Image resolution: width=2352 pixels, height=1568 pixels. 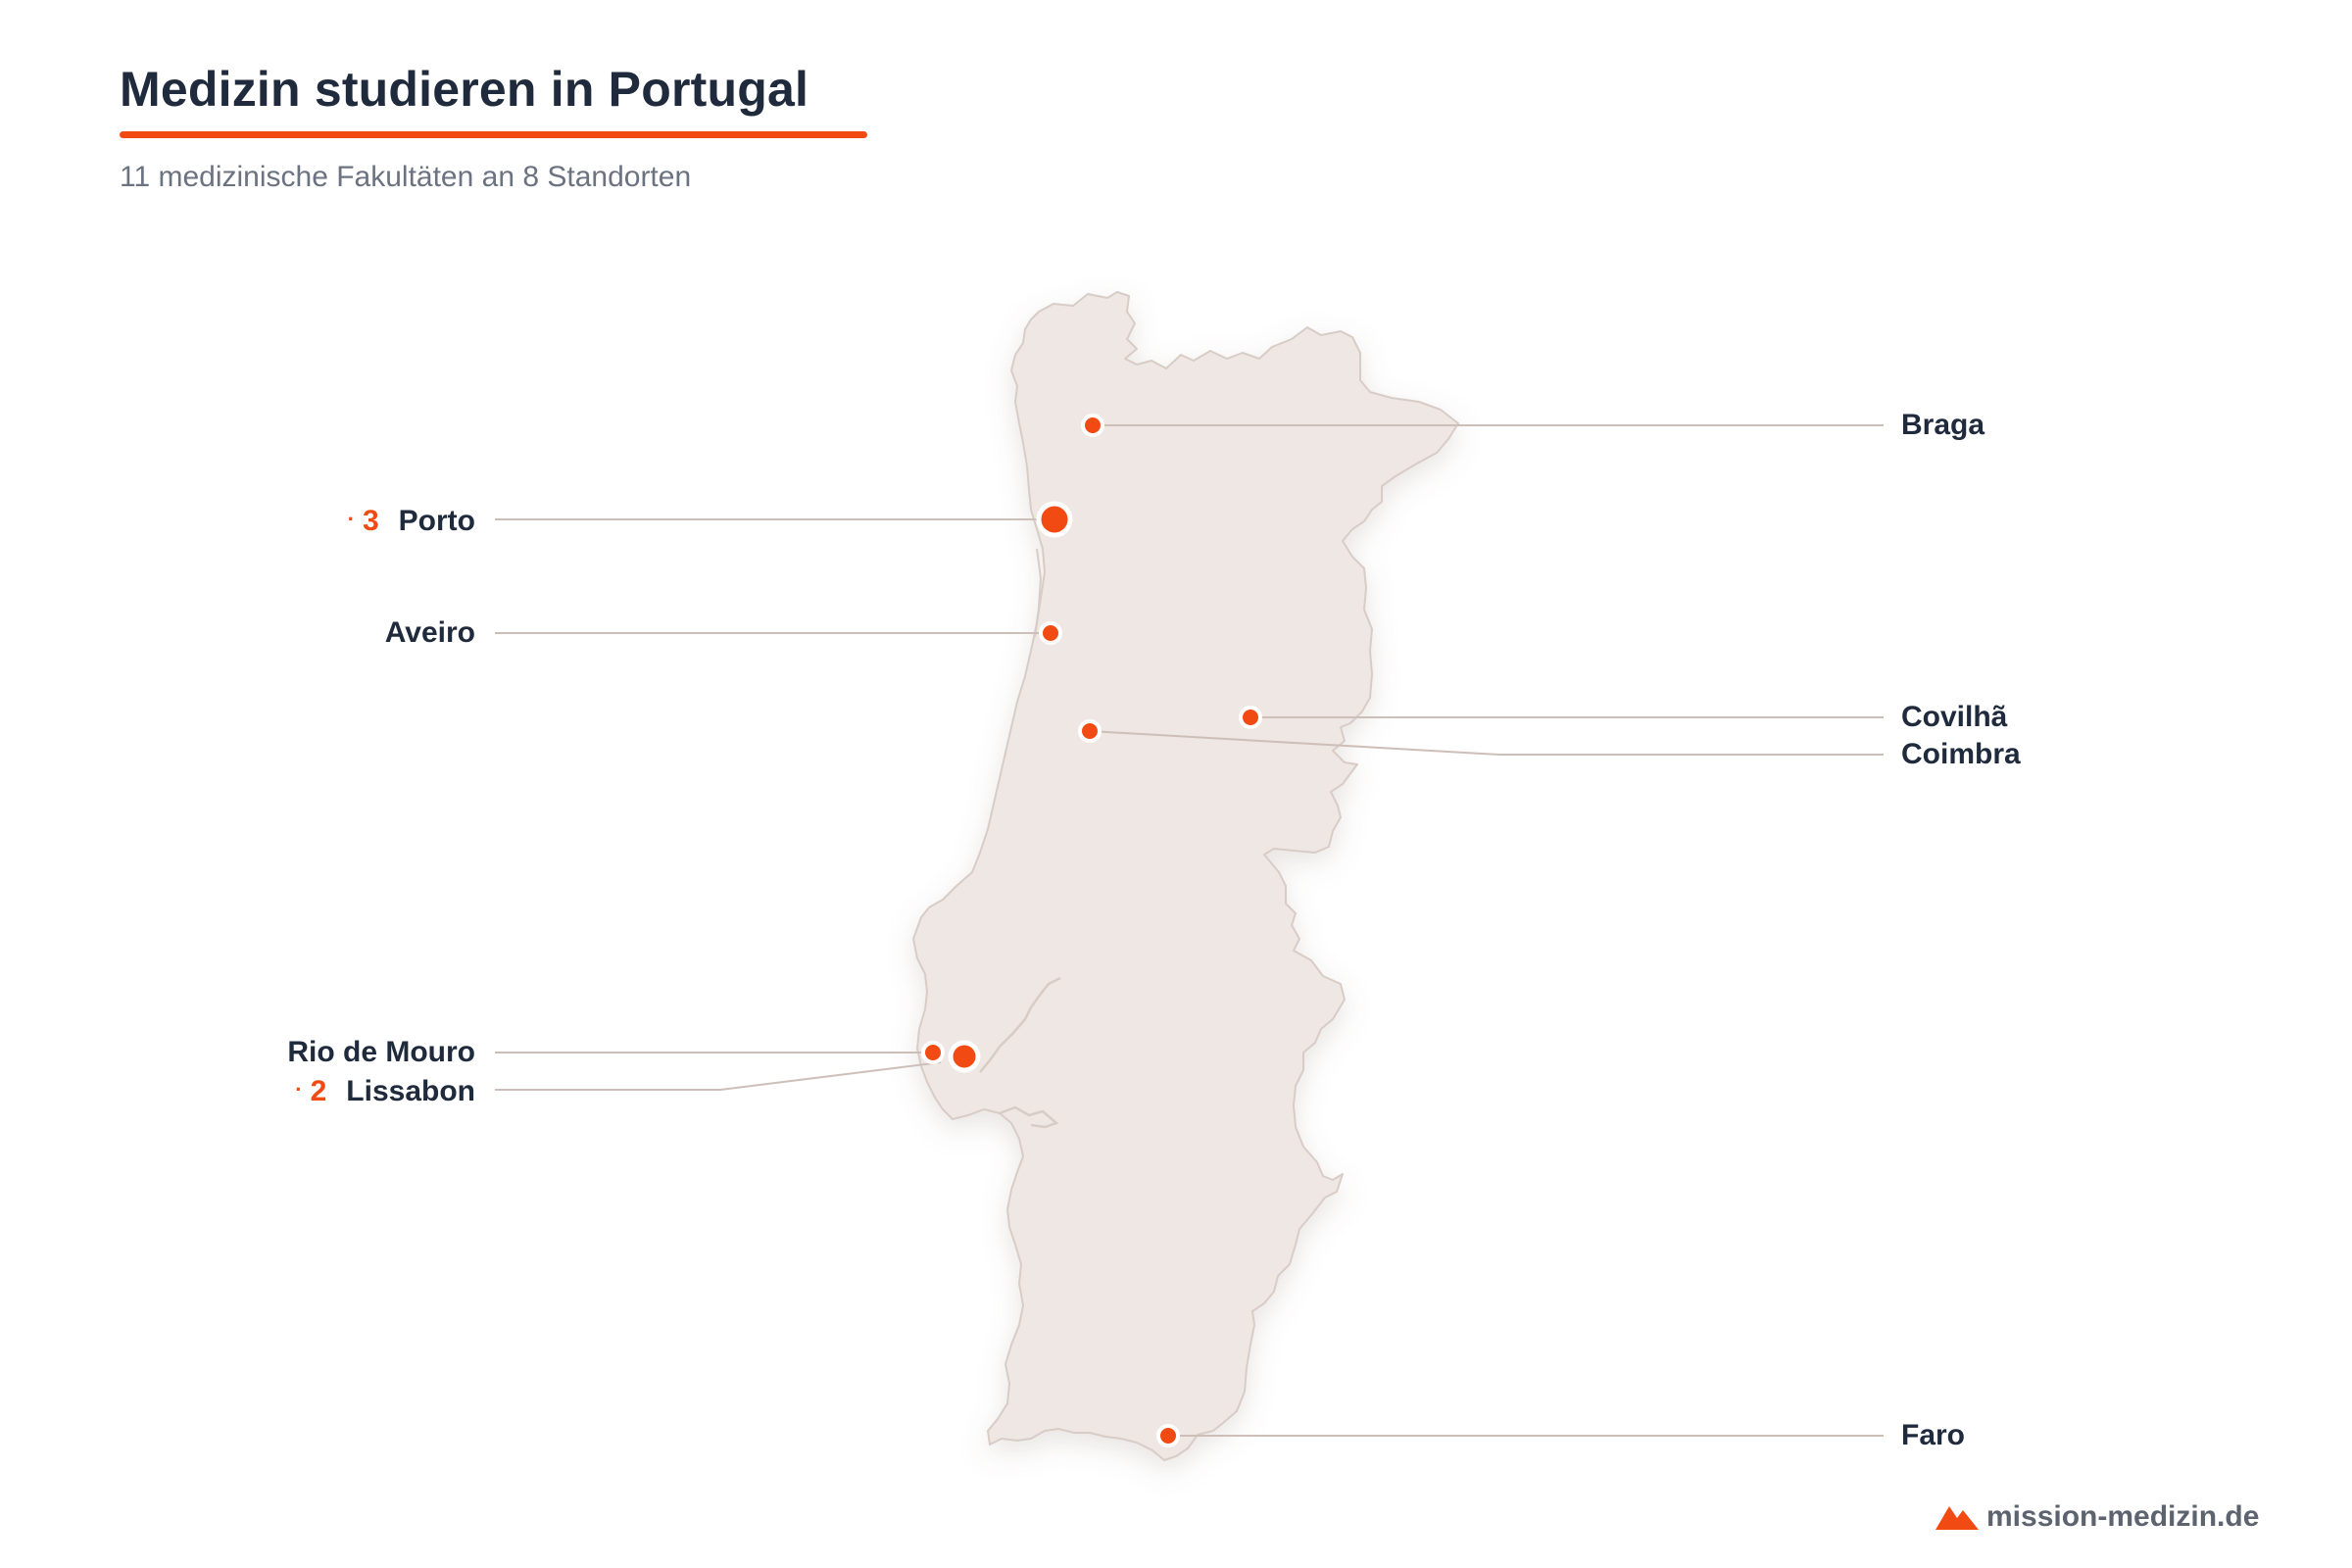 What do you see at coordinates (436, 521) in the screenshot?
I see `city-name: Porto` at bounding box center [436, 521].